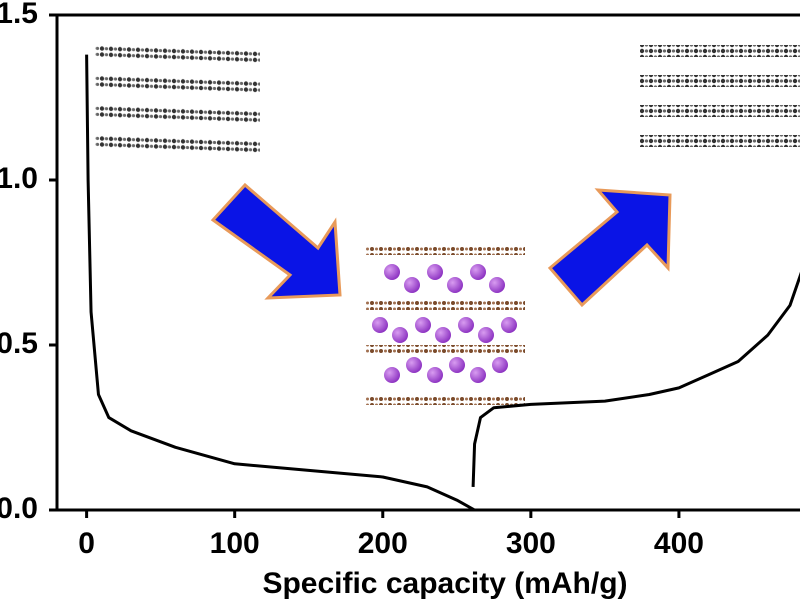 This screenshot has height=600, width=800. Describe the element at coordinates (235, 543) in the screenshot. I see `x-tick-label: 100` at that location.